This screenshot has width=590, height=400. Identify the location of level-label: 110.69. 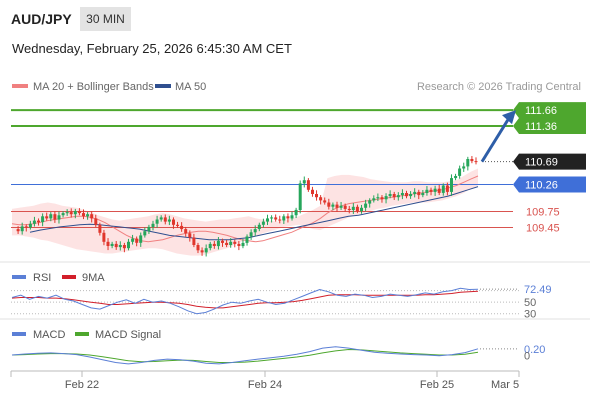
(541, 163).